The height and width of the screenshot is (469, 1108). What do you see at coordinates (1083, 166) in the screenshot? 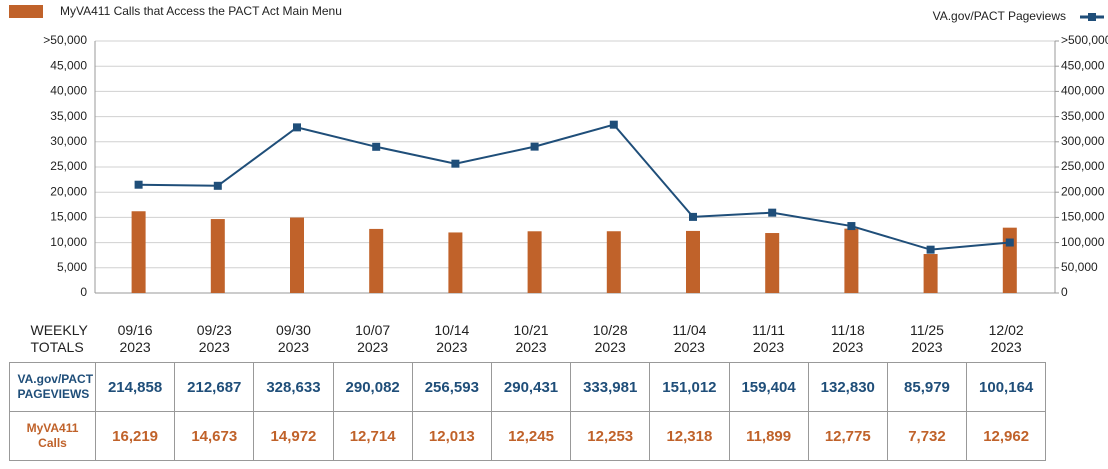
I see `y2-tick-label: 250,000` at bounding box center [1083, 166].